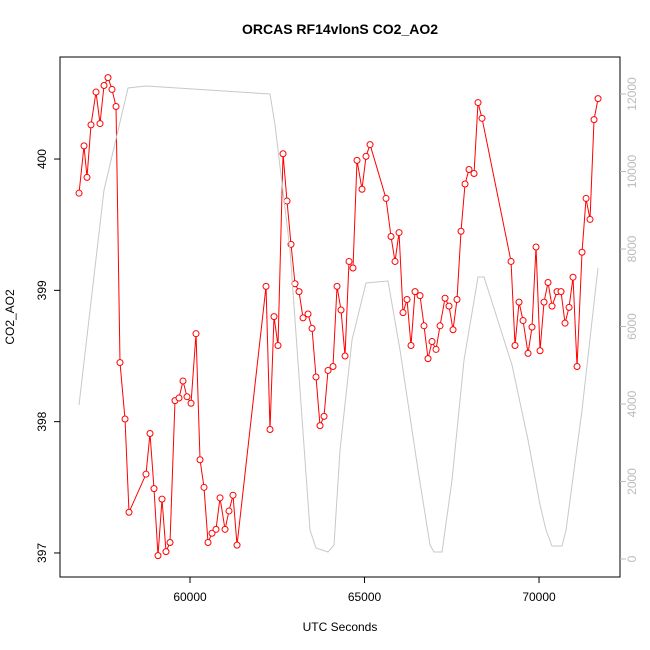 Image resolution: width=650 pixels, height=650 pixels. Describe the element at coordinates (190, 597) in the screenshot. I see `x-tick-label: 60000` at that location.